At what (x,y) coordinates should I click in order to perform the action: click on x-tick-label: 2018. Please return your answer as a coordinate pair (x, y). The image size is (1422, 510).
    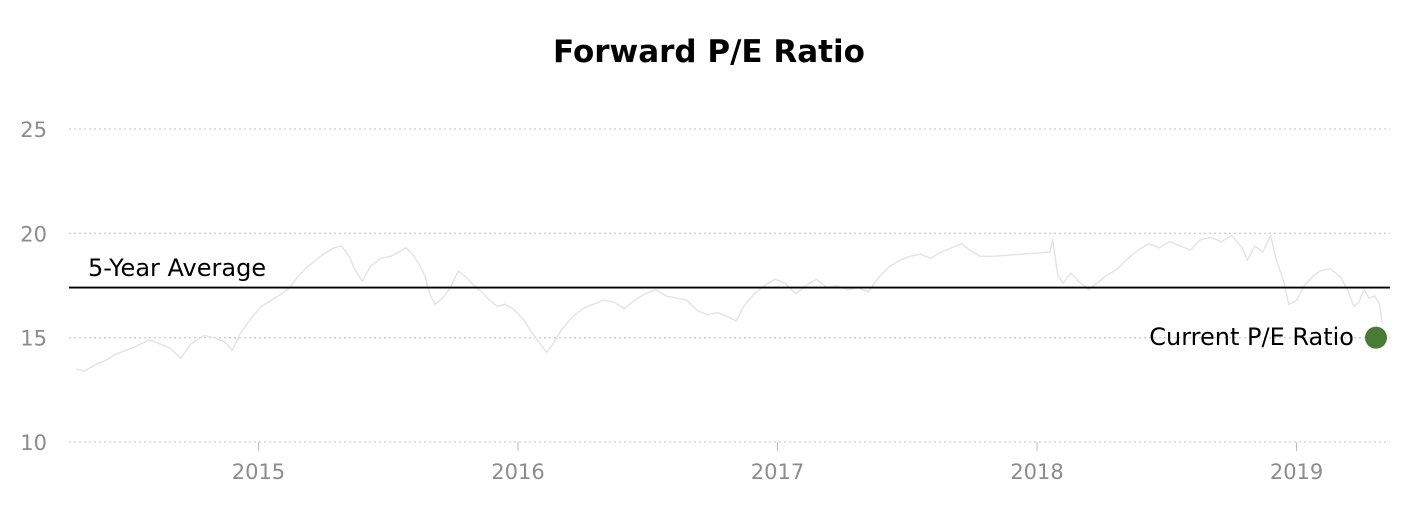
    Looking at the image, I should click on (1036, 472).